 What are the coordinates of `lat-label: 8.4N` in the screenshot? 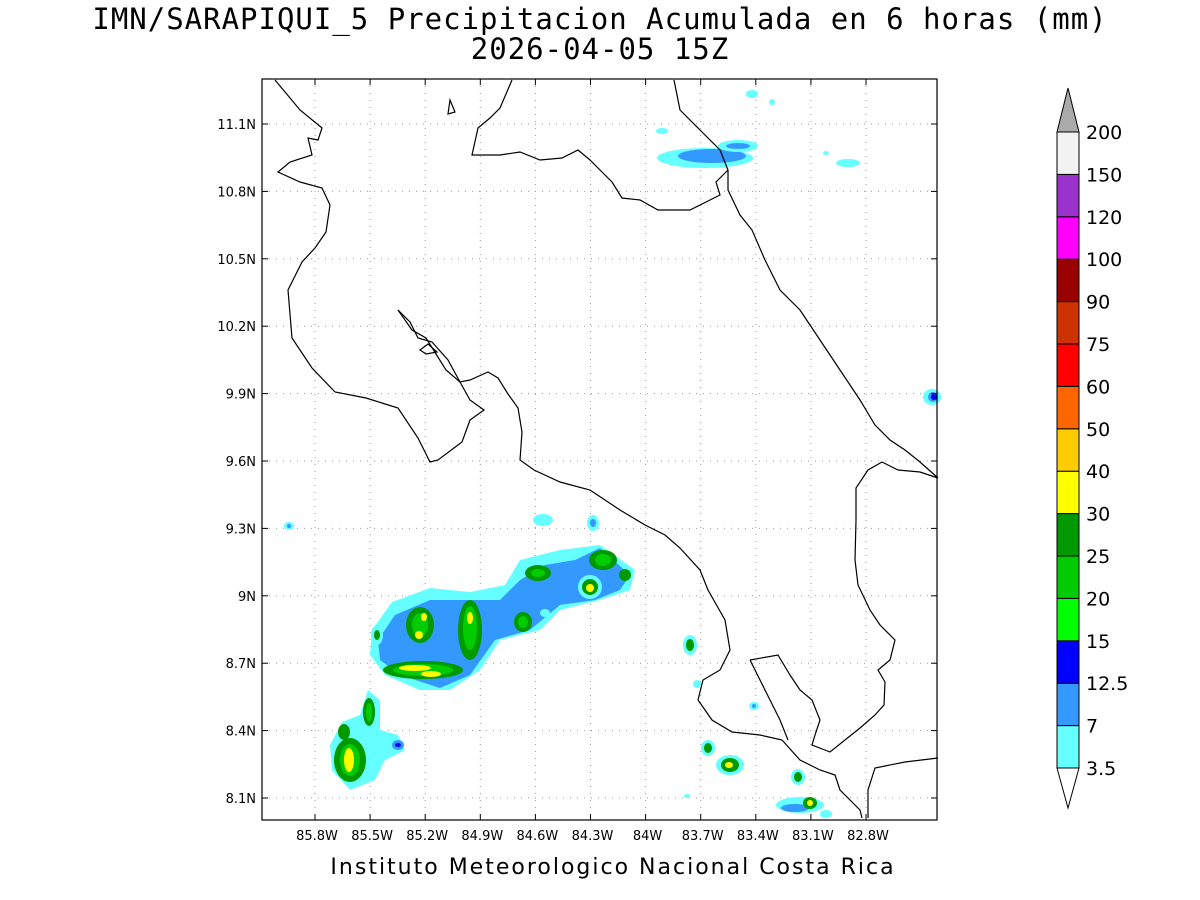 It's located at (241, 732).